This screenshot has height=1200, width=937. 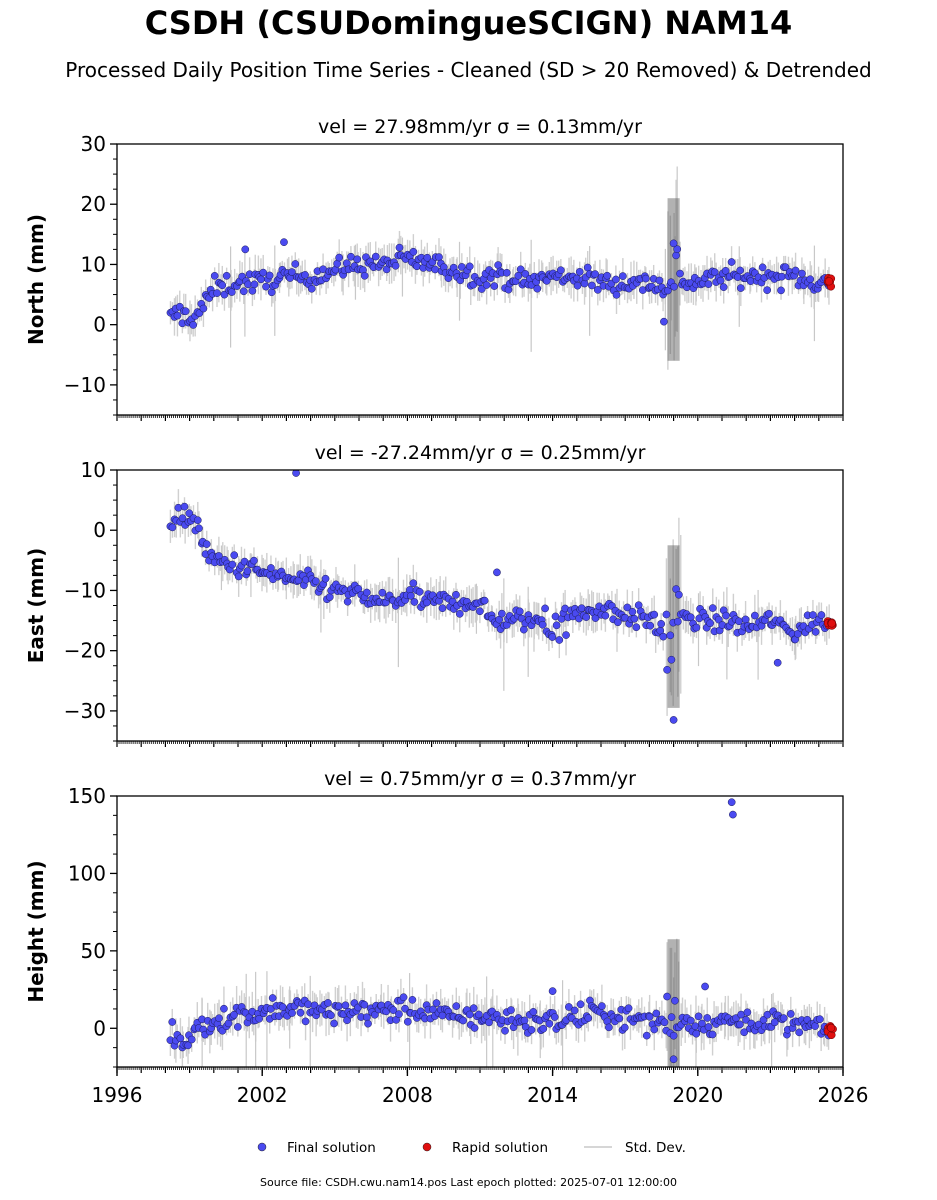 I want to click on y-tick-label: 30, so click(x=93, y=144).